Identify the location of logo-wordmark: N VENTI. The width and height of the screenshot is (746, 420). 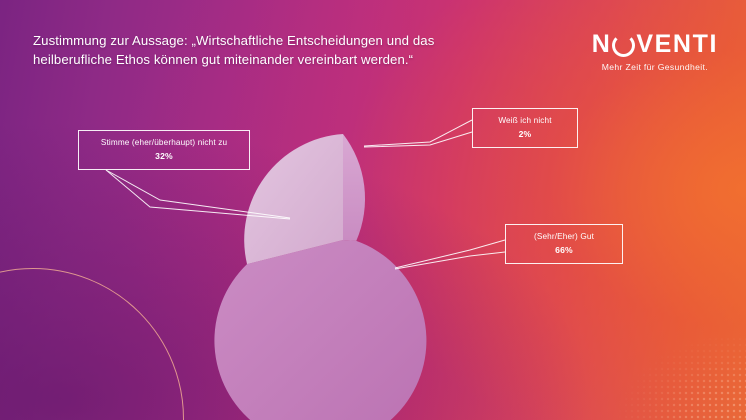
(655, 44).